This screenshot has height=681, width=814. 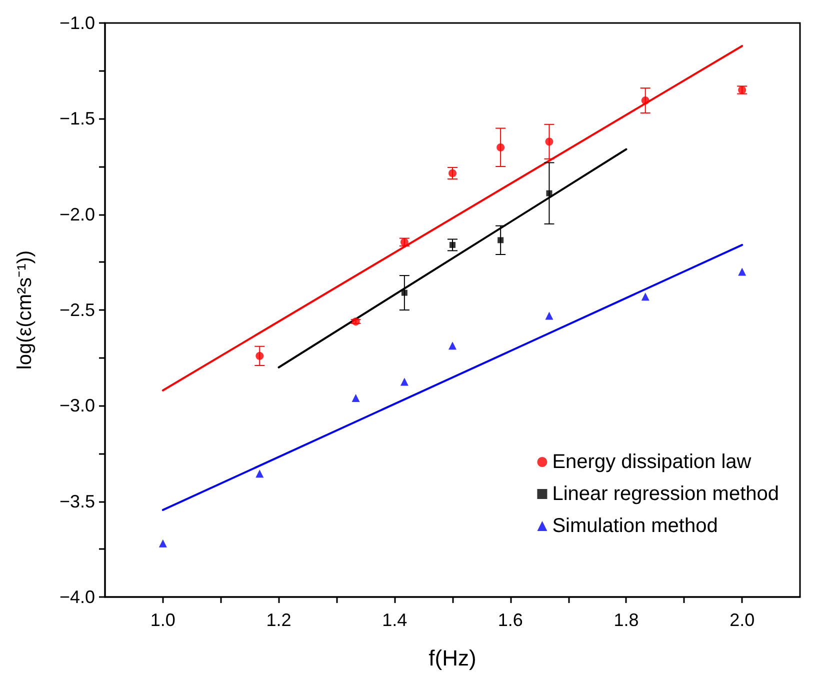 I want to click on x-tick-label: 1.8, so click(x=626, y=620).